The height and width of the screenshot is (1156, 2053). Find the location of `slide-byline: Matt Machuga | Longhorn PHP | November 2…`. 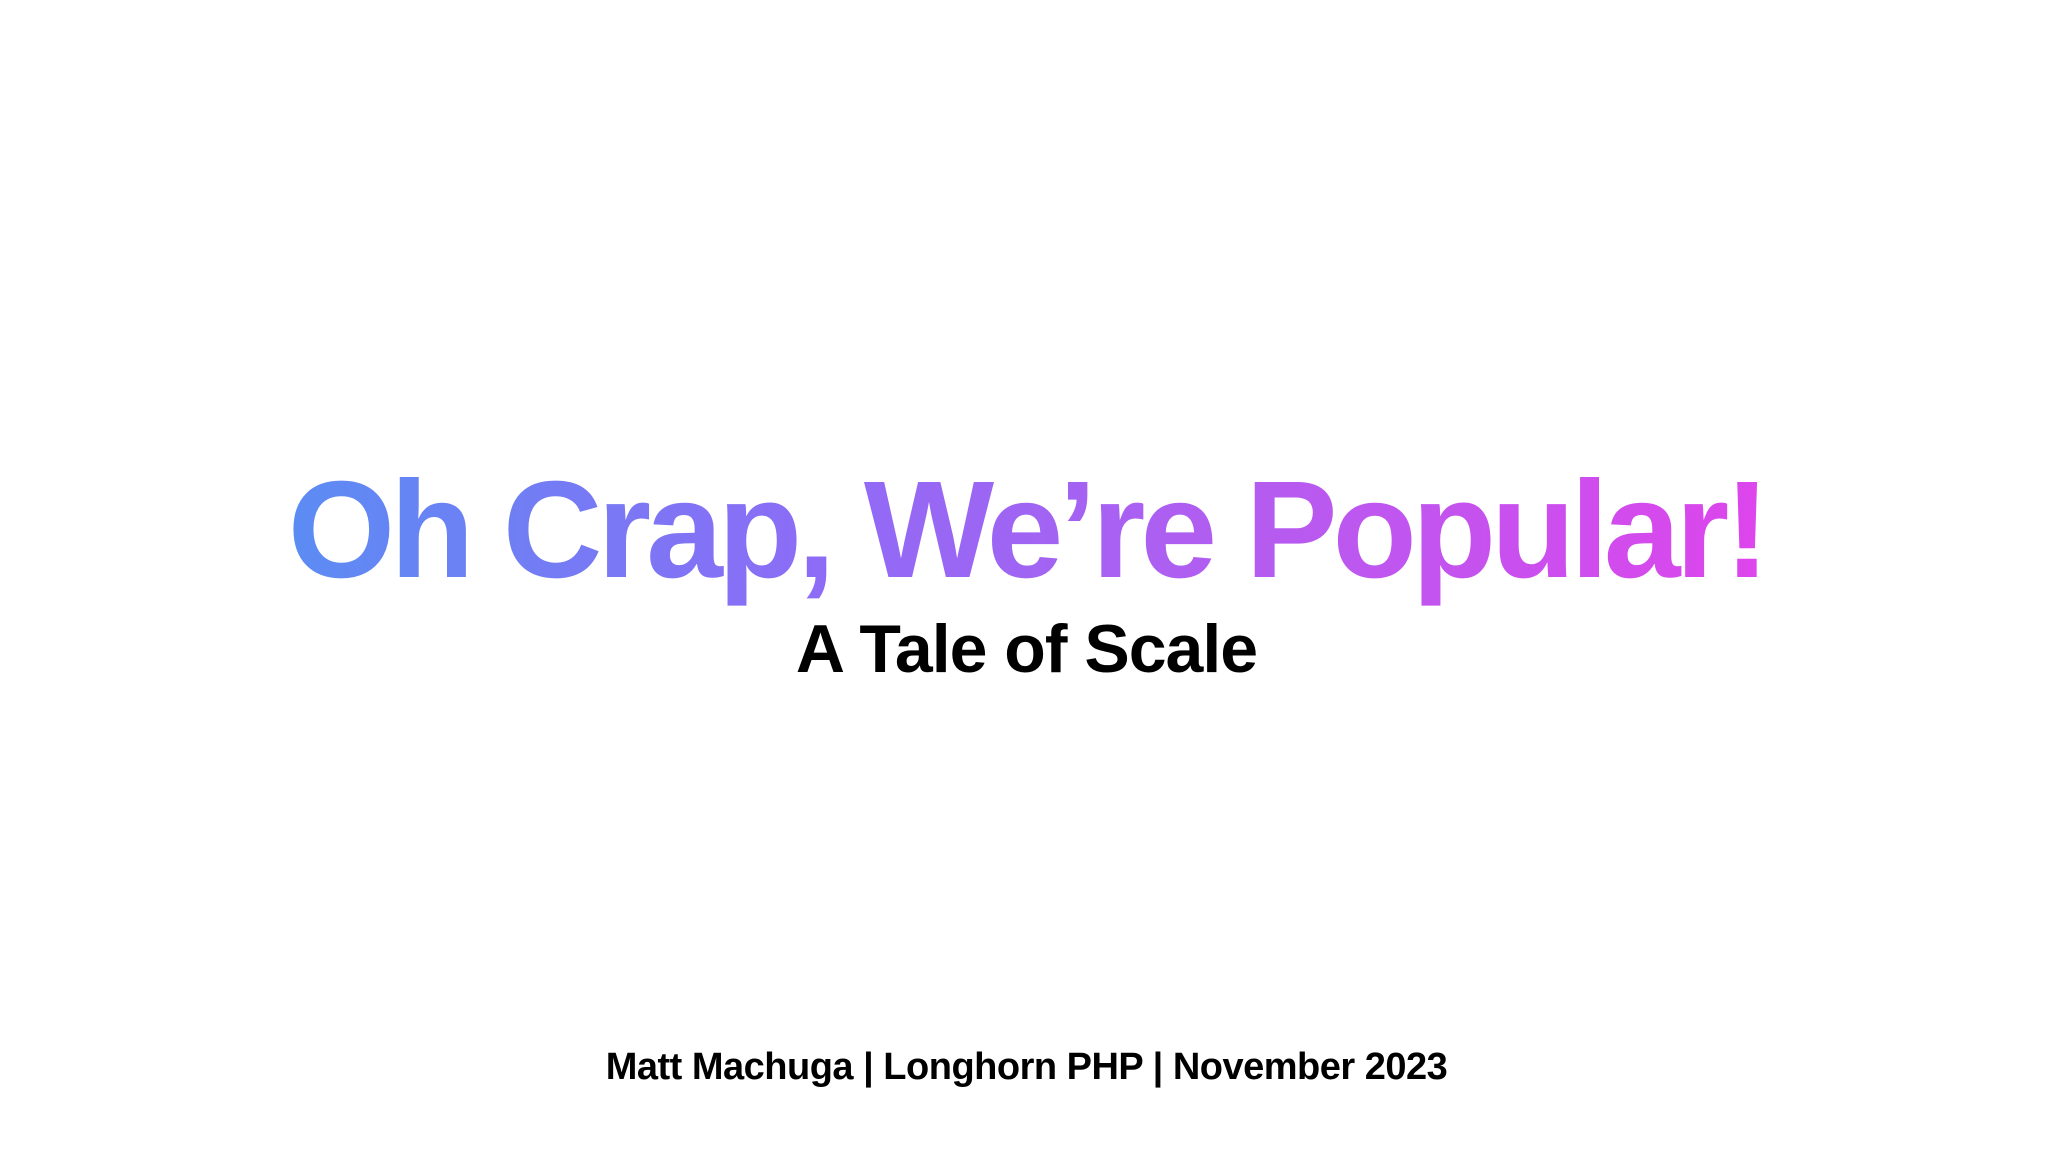

slide-byline: Matt Machuga | Longhorn PHP | November 2… is located at coordinates (1026, 1067).